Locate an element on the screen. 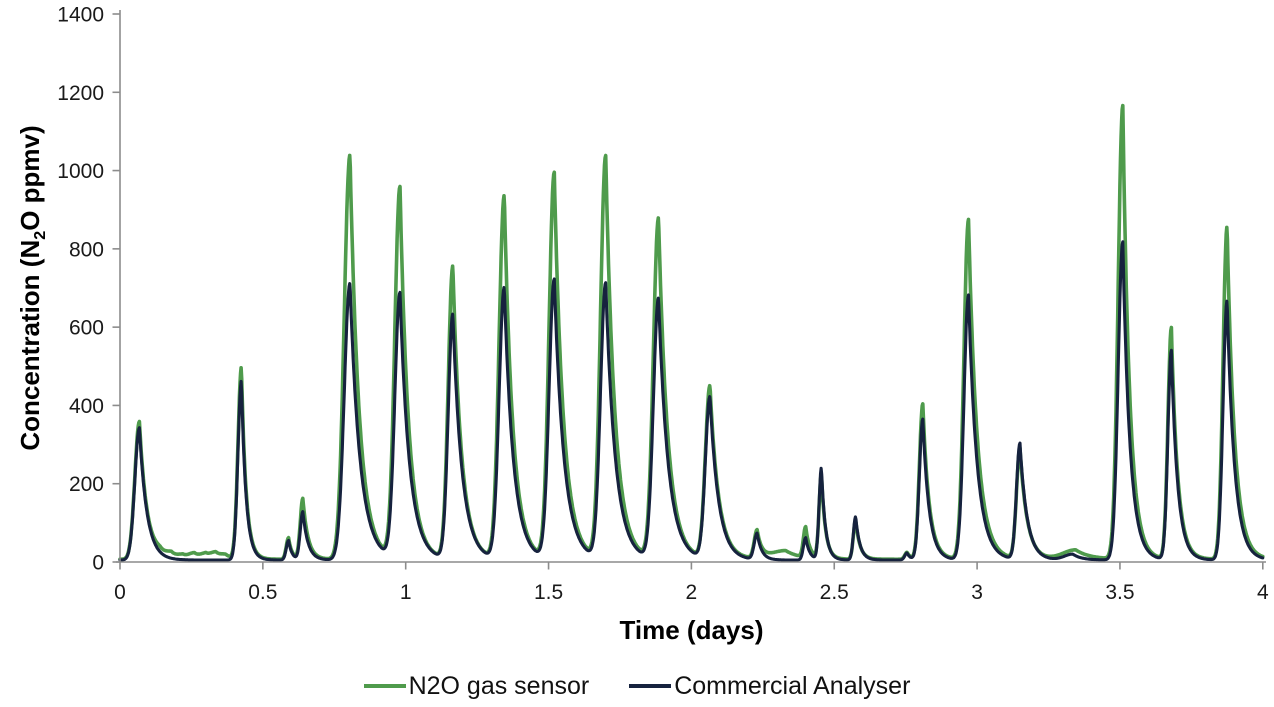  y-tick-label: 0 is located at coordinates (98, 563).